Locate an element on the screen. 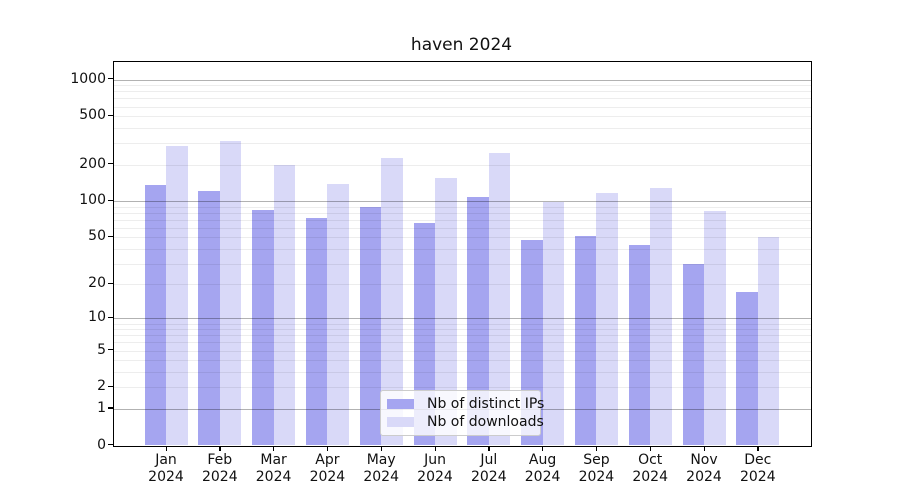  x-tick-month: Mar is located at coordinates (273, 460).